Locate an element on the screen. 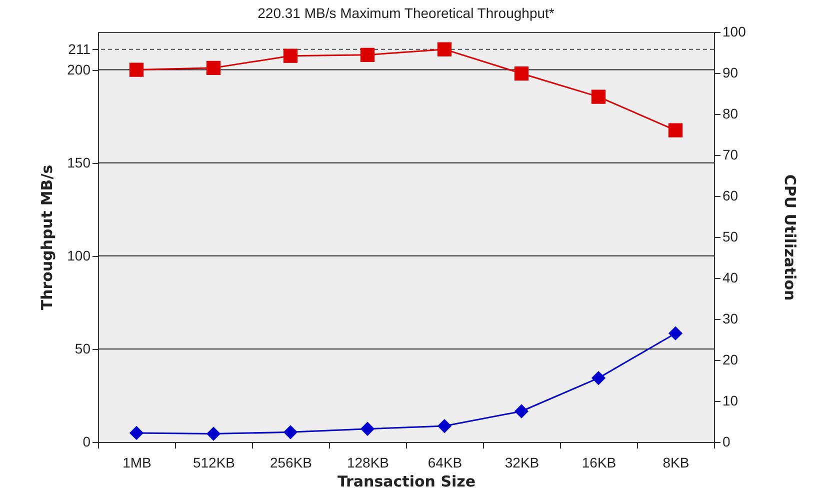 The image size is (817, 502). x-tick-label: 16KB is located at coordinates (599, 462).